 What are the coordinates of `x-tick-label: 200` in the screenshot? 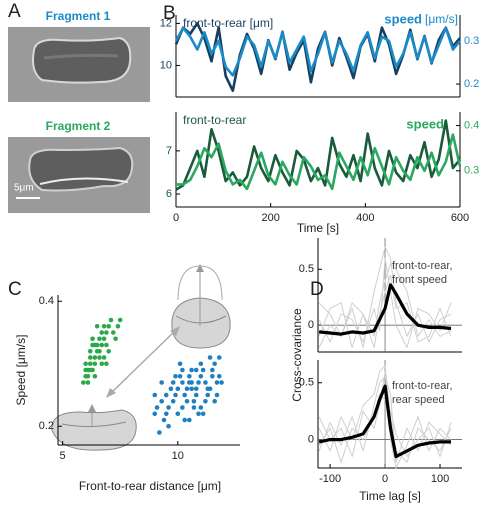 It's located at (270, 218).